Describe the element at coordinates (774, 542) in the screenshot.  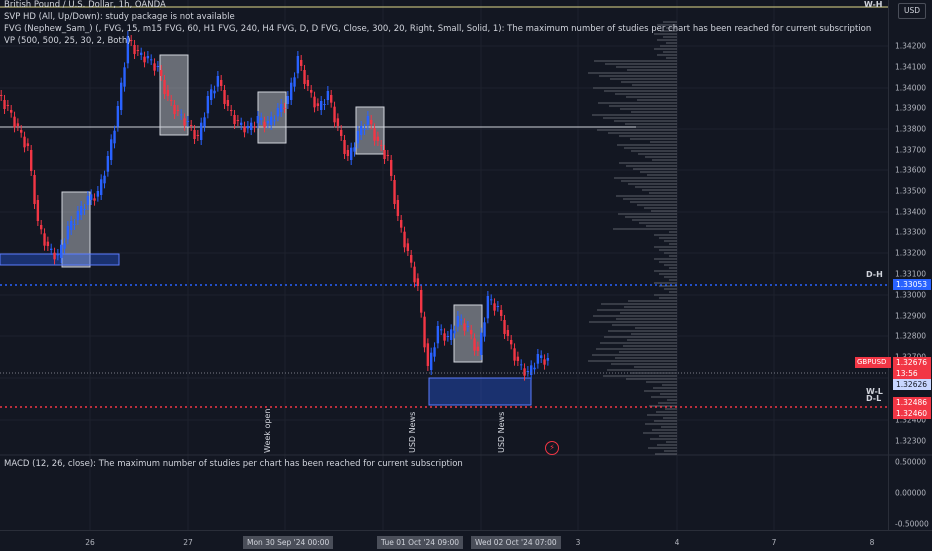
I see `time-tick: 7` at that location.